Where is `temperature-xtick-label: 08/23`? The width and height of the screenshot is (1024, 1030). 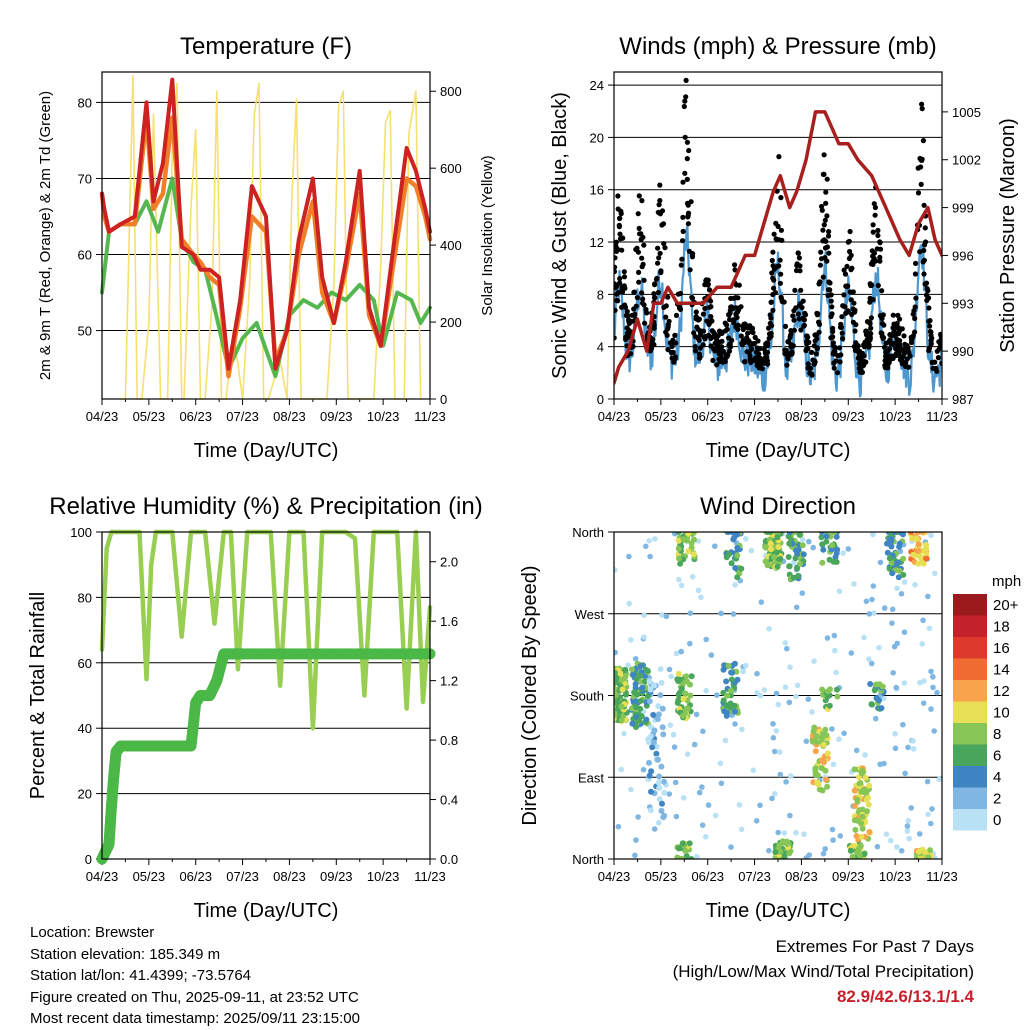 temperature-xtick-label: 08/23 is located at coordinates (289, 416).